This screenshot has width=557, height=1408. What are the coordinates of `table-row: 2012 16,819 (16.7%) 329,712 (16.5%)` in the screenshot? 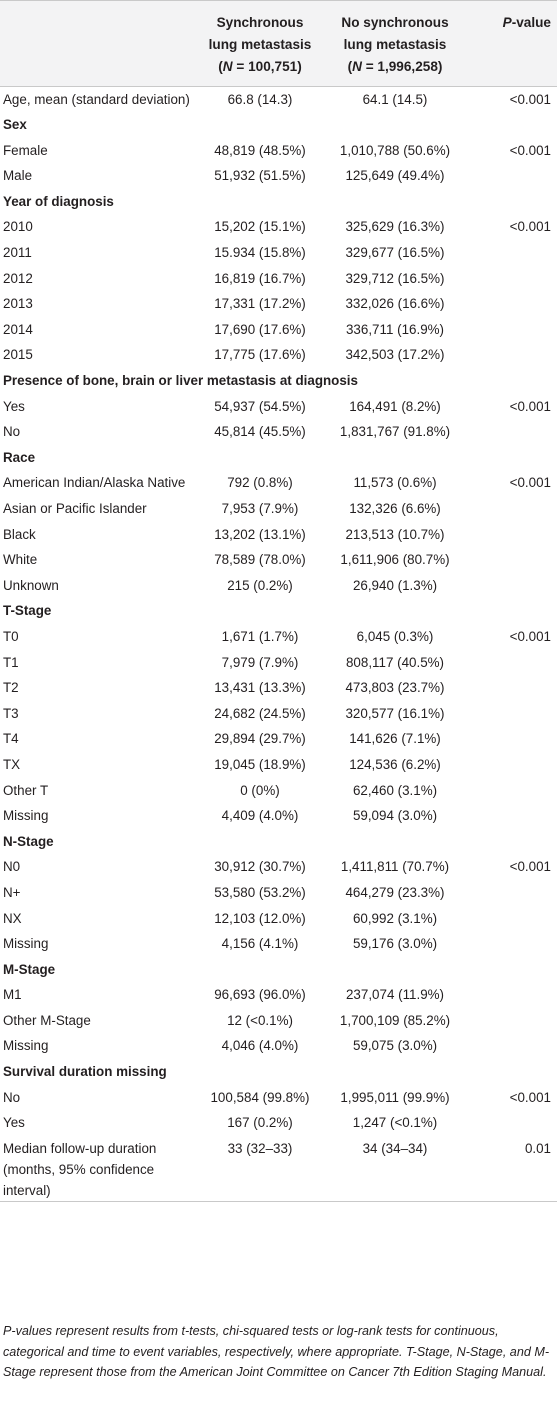 It's located at (278, 279).